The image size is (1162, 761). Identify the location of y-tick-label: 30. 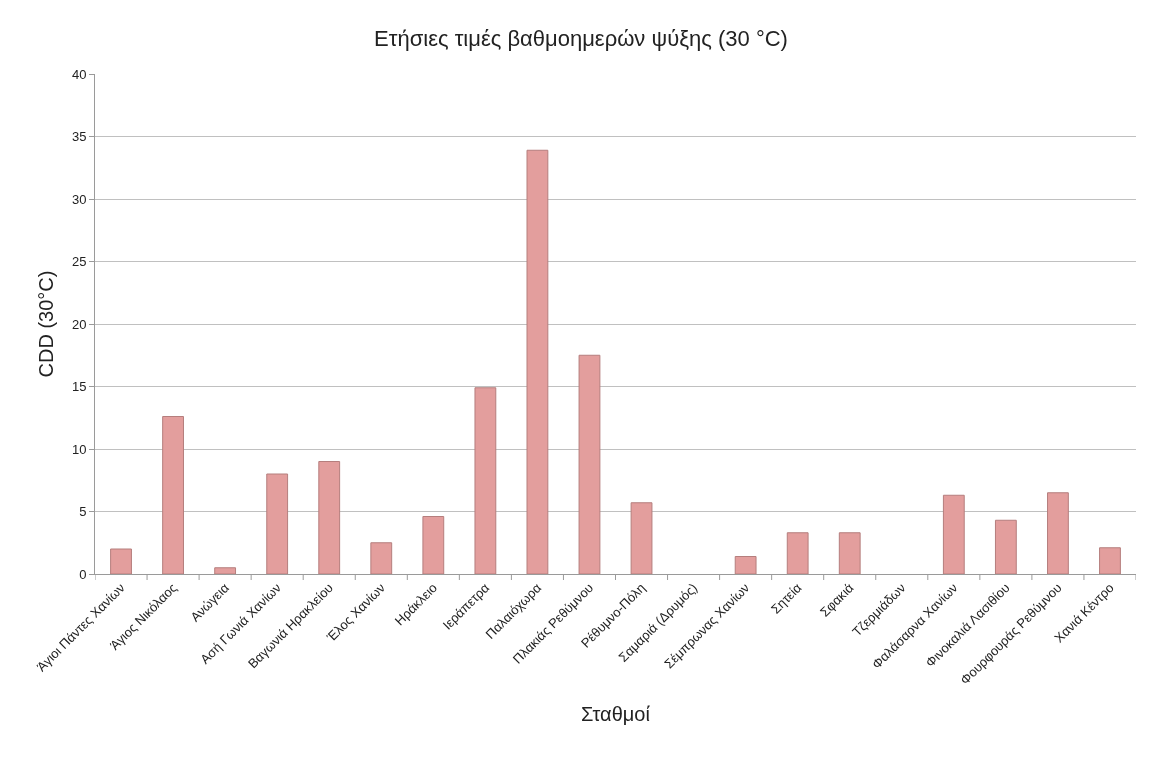
(79, 199).